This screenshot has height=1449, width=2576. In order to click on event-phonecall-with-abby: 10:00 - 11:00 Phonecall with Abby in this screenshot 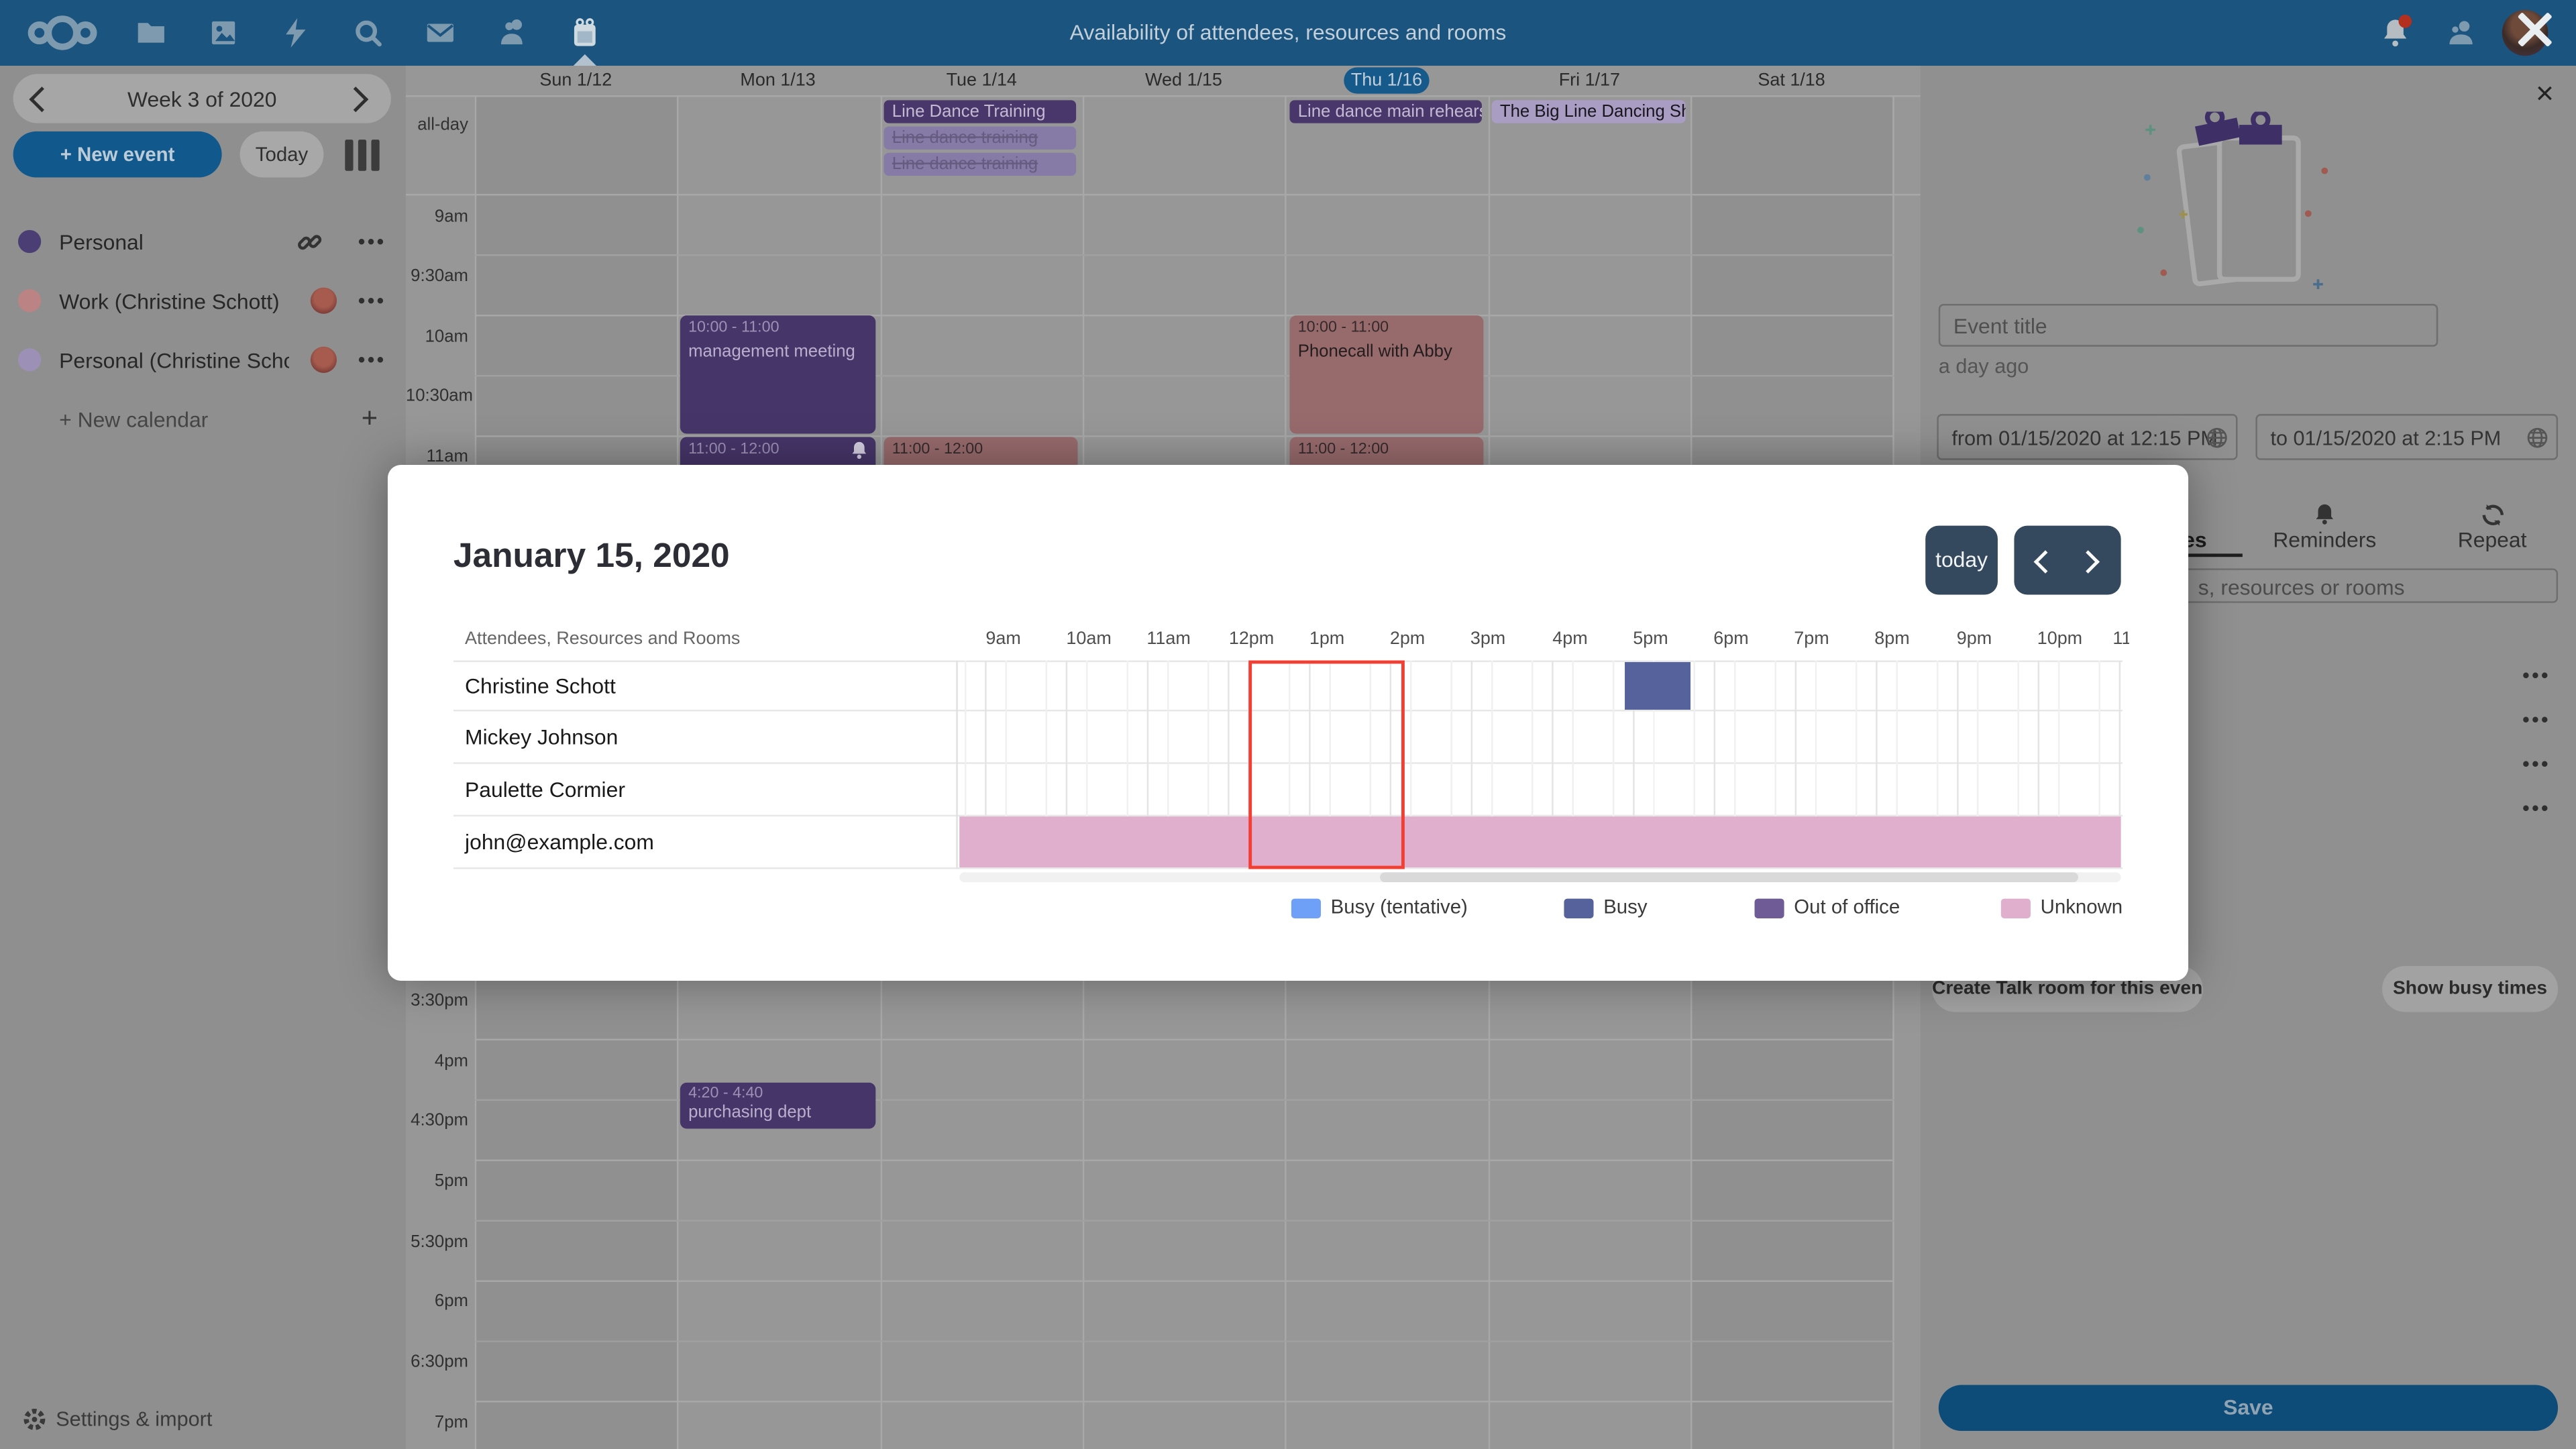, I will do `click(1386, 374)`.